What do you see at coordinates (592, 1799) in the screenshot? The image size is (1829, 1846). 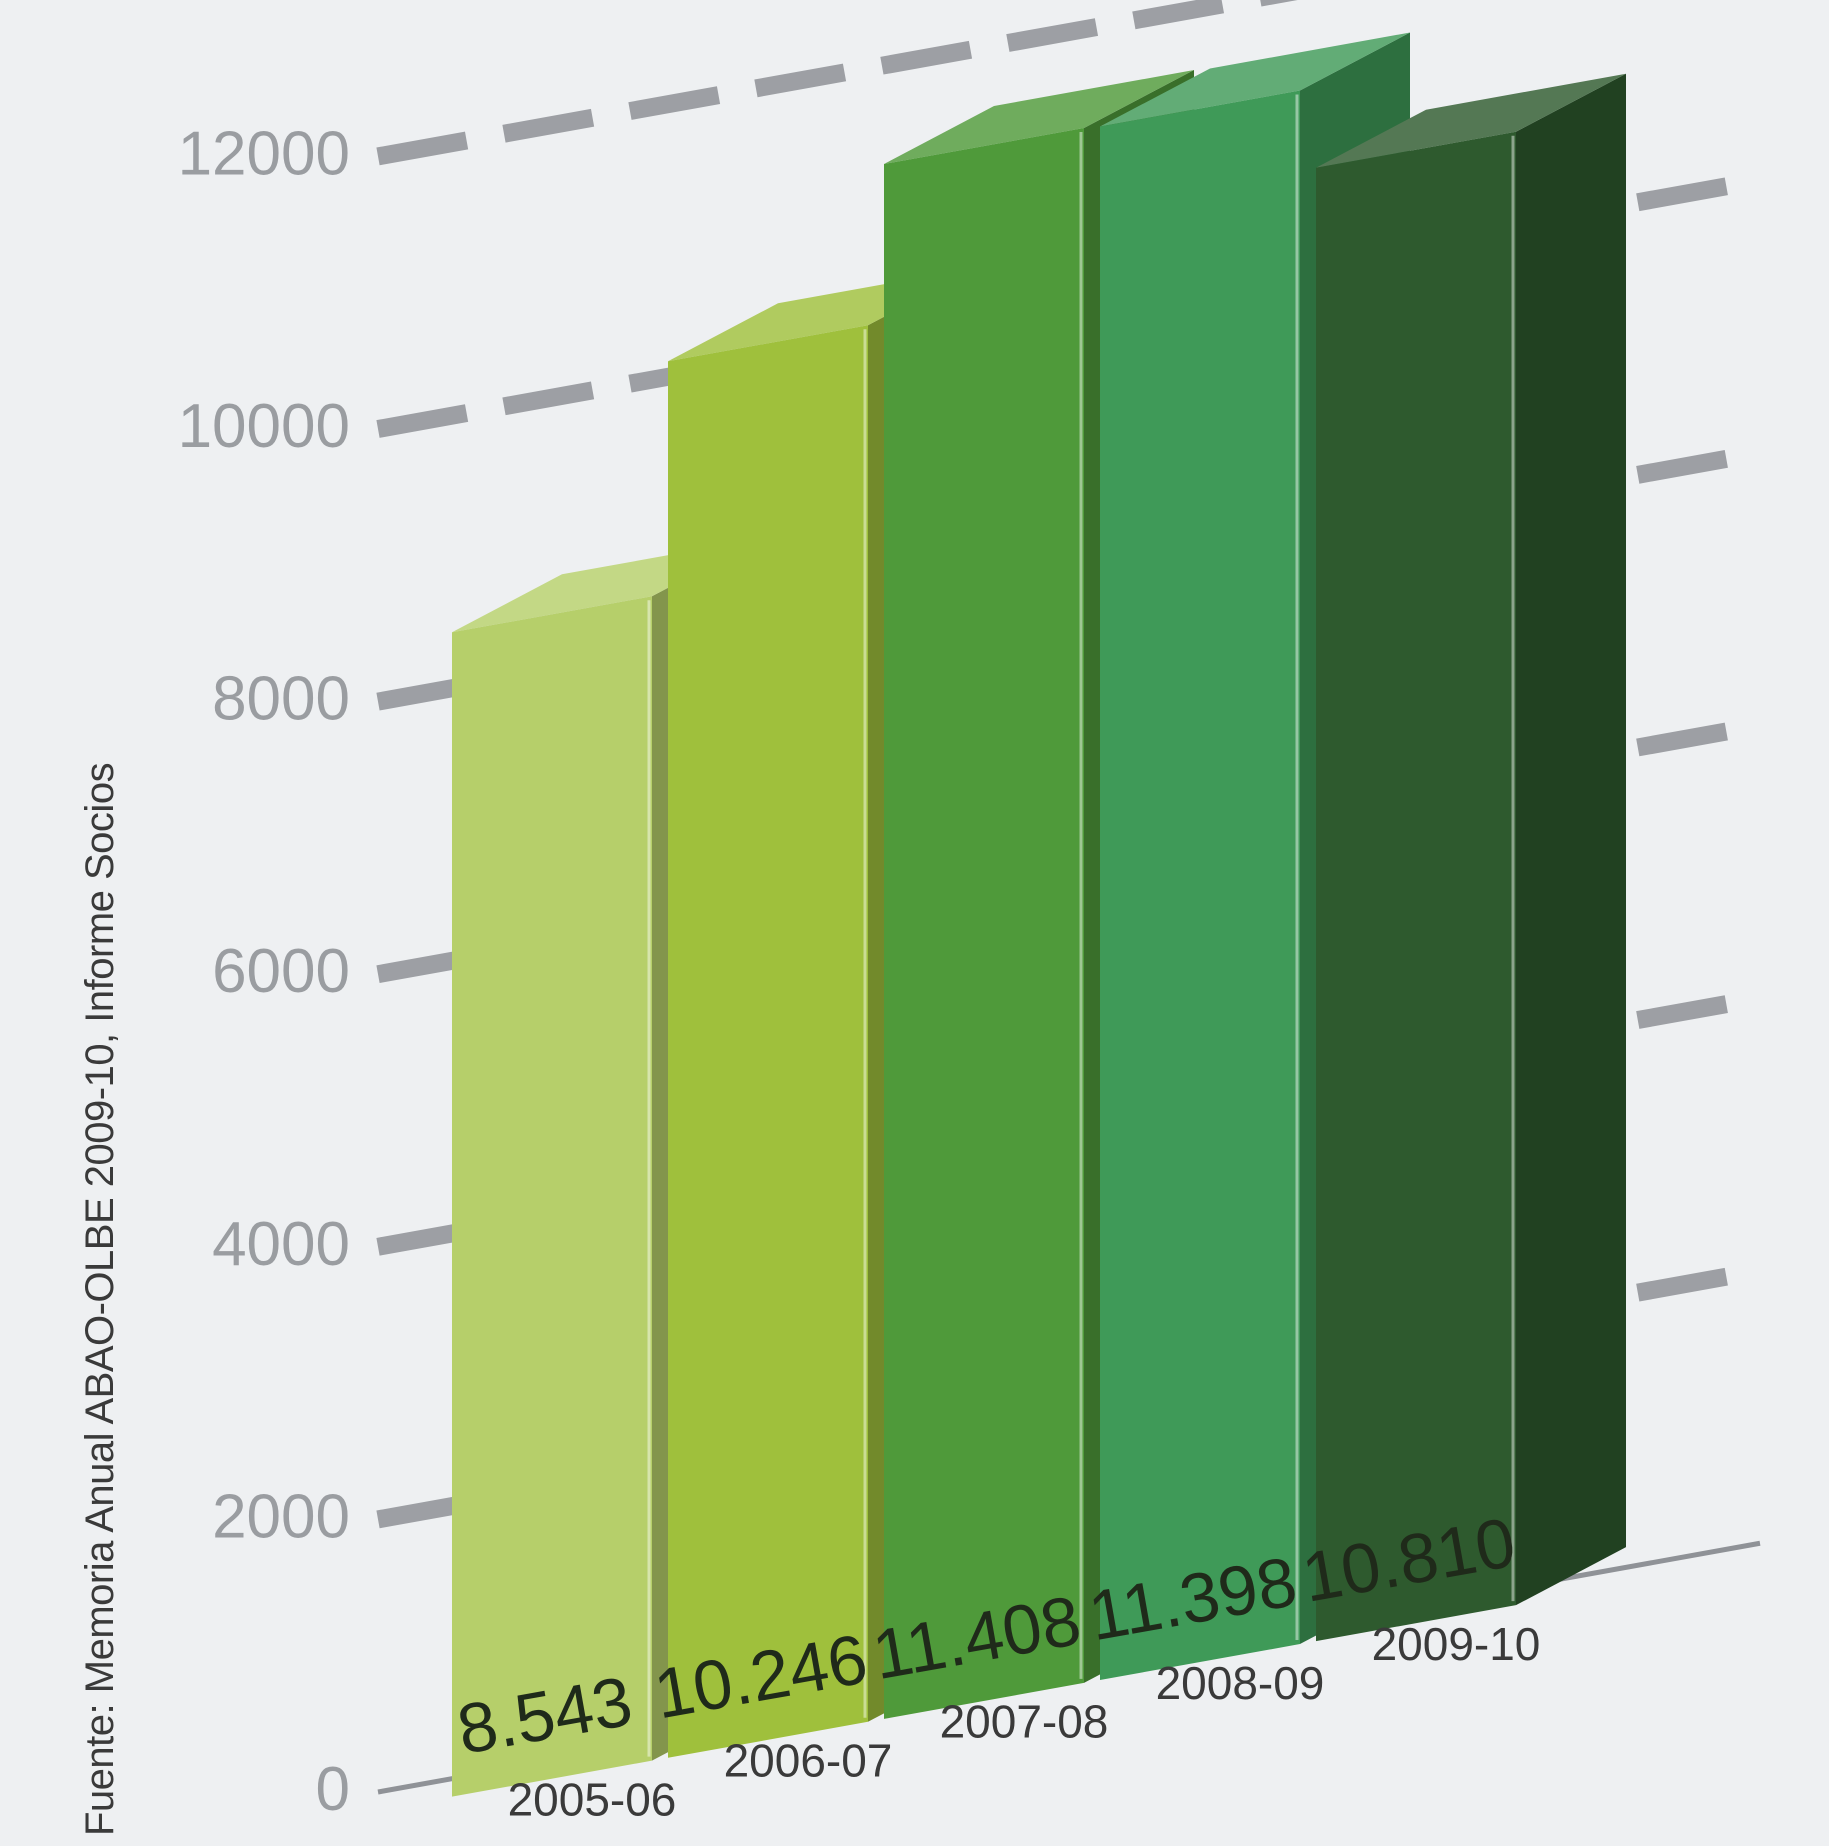 I see `x-tick-label: 2005-06` at bounding box center [592, 1799].